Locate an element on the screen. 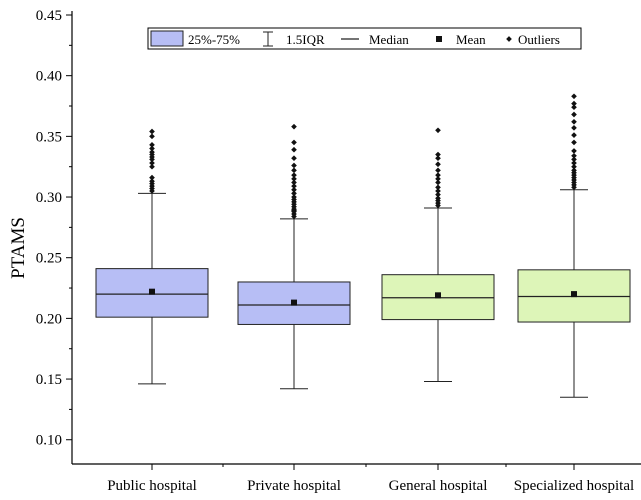 The image size is (641, 500). x-tick-label: General hospital is located at coordinates (438, 486).